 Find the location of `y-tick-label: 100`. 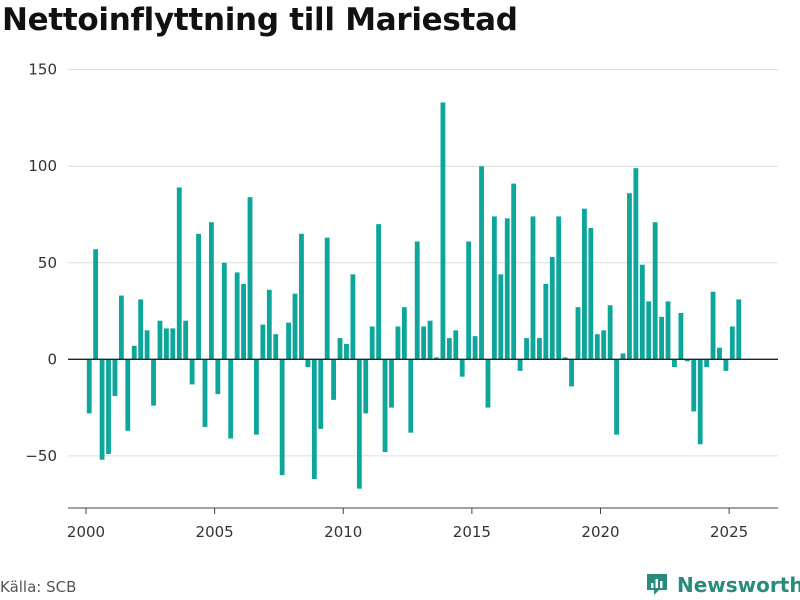

y-tick-label: 100 is located at coordinates (42, 166).